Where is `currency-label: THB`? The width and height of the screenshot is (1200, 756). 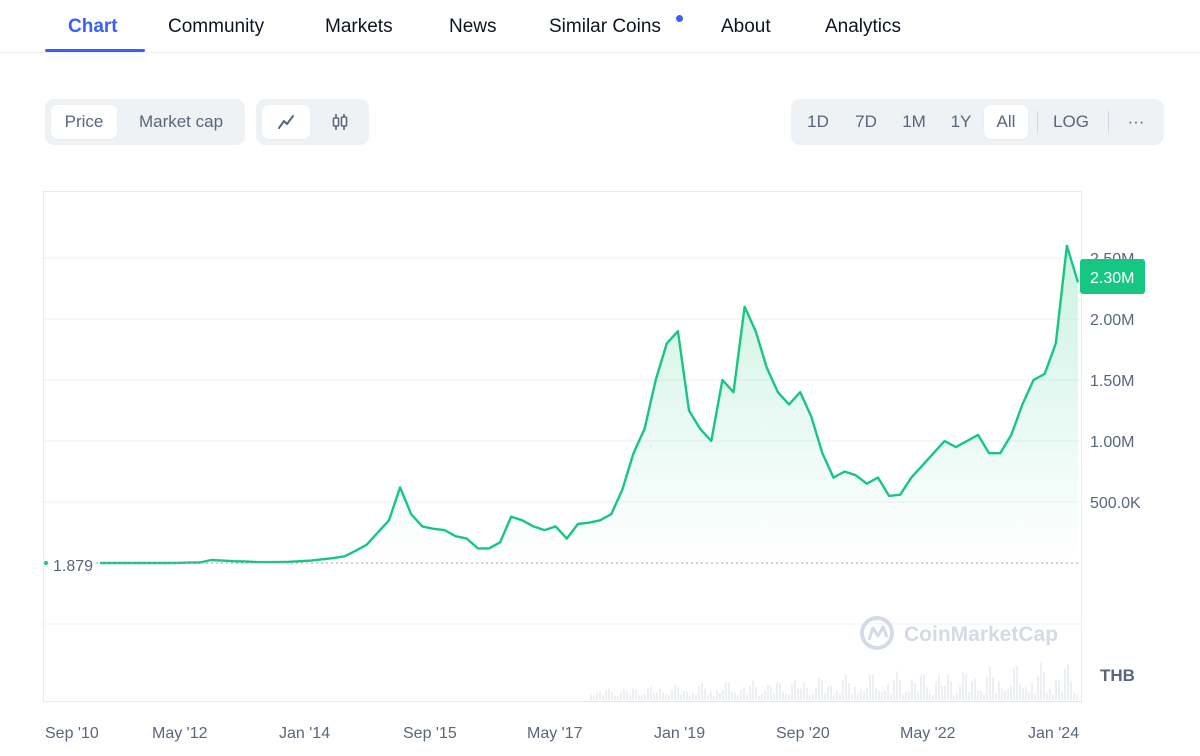 currency-label: THB is located at coordinates (1117, 675).